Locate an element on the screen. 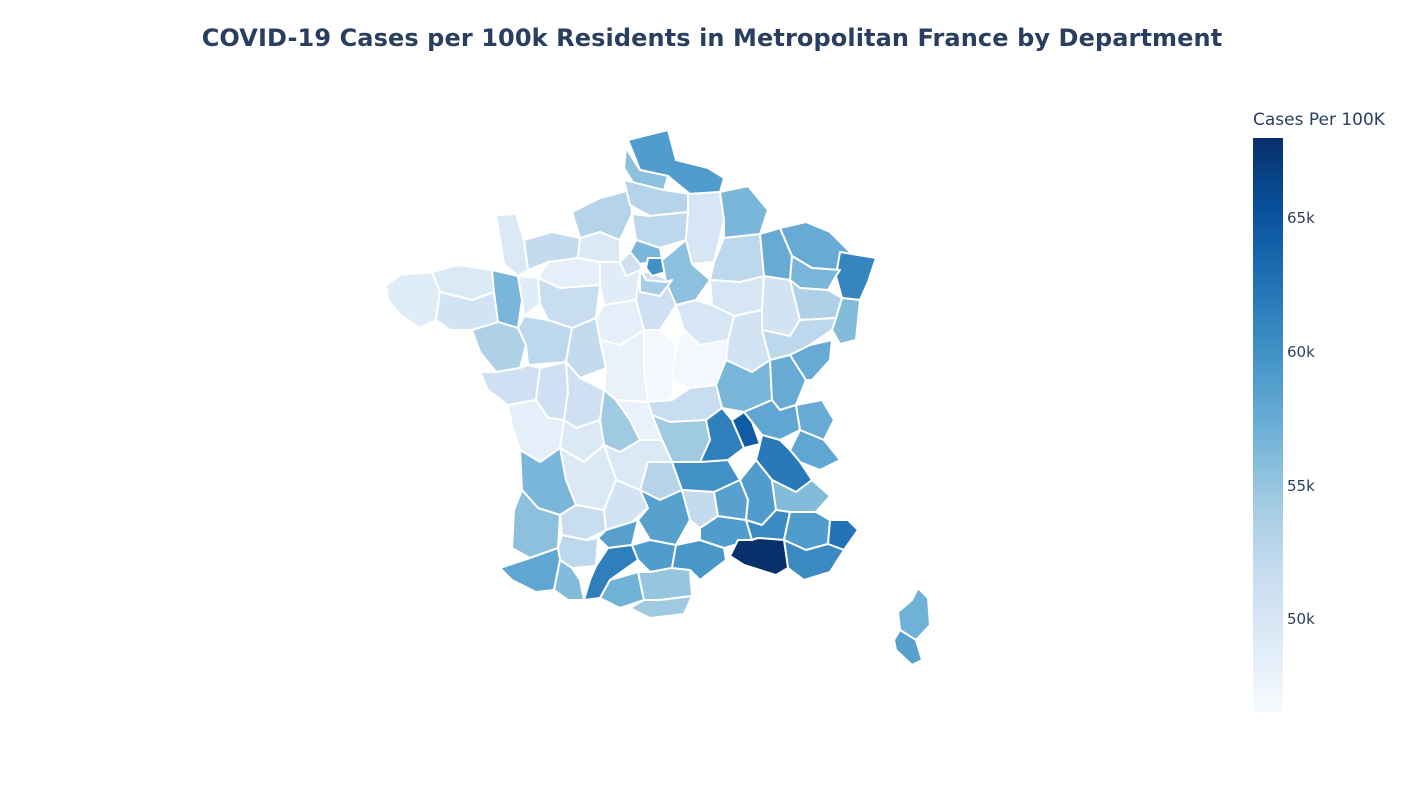 Image resolution: width=1424 pixels, height=804 pixels. department-pyrenees-orientales: Pyrénées-Orientales is located at coordinates (661, 607).